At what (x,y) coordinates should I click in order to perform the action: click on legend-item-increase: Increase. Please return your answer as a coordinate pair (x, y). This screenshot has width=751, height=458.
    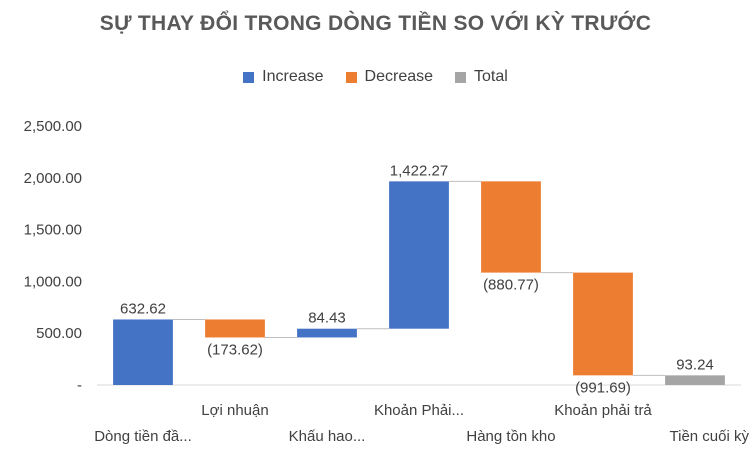
    Looking at the image, I should click on (283, 77).